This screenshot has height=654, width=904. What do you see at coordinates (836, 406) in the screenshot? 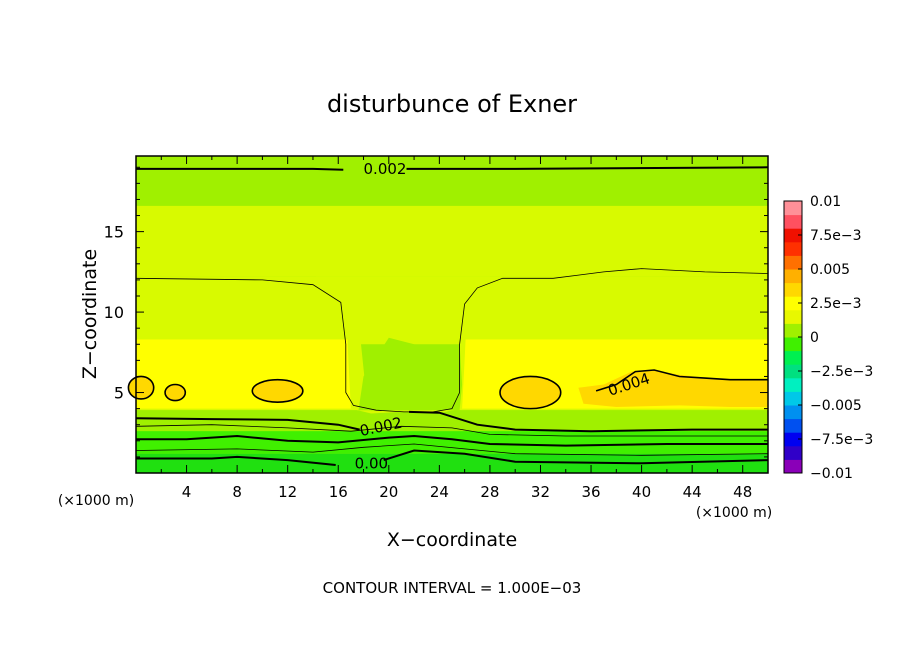
I see `colorbar-tick-label: −0.005` at bounding box center [836, 406].